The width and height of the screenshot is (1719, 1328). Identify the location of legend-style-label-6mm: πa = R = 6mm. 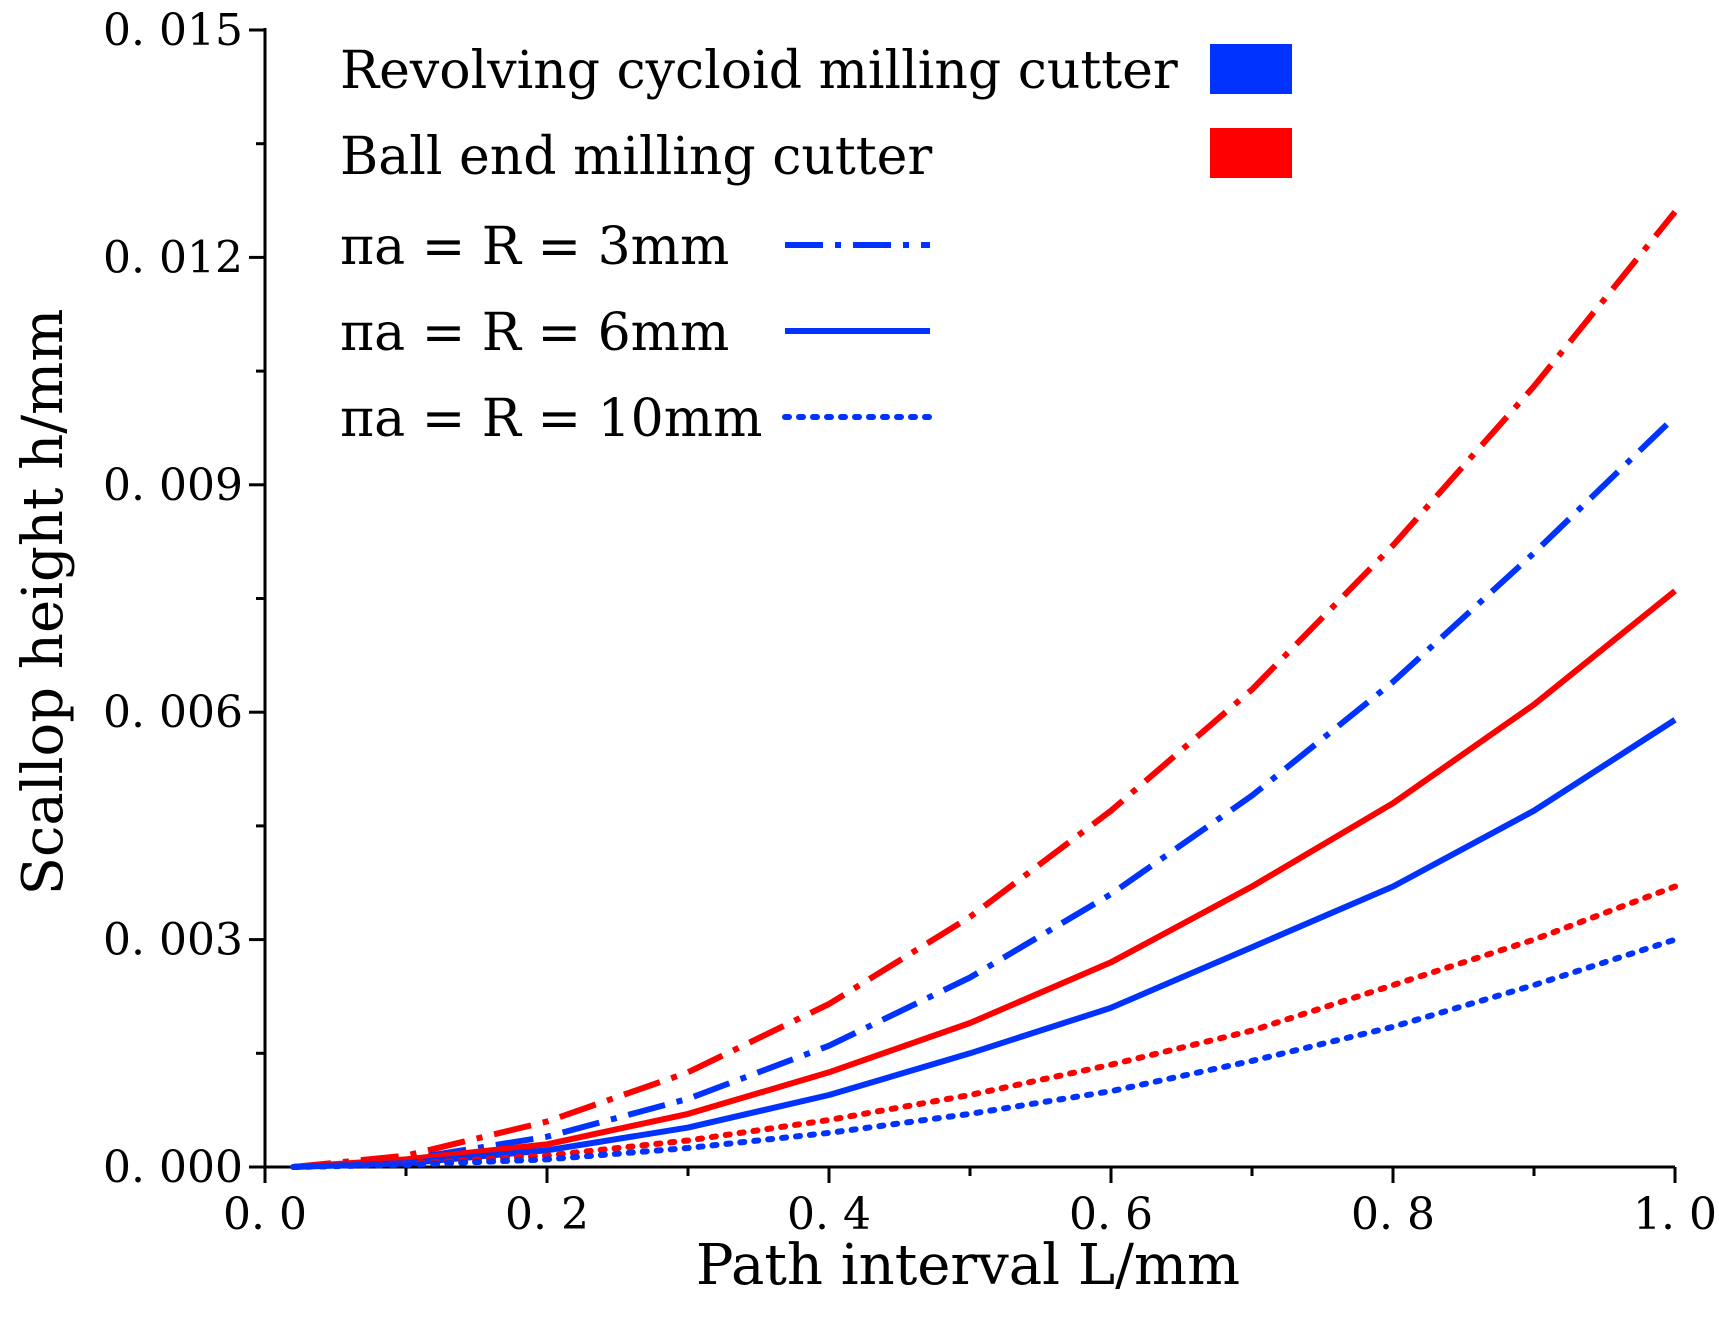
(534, 333).